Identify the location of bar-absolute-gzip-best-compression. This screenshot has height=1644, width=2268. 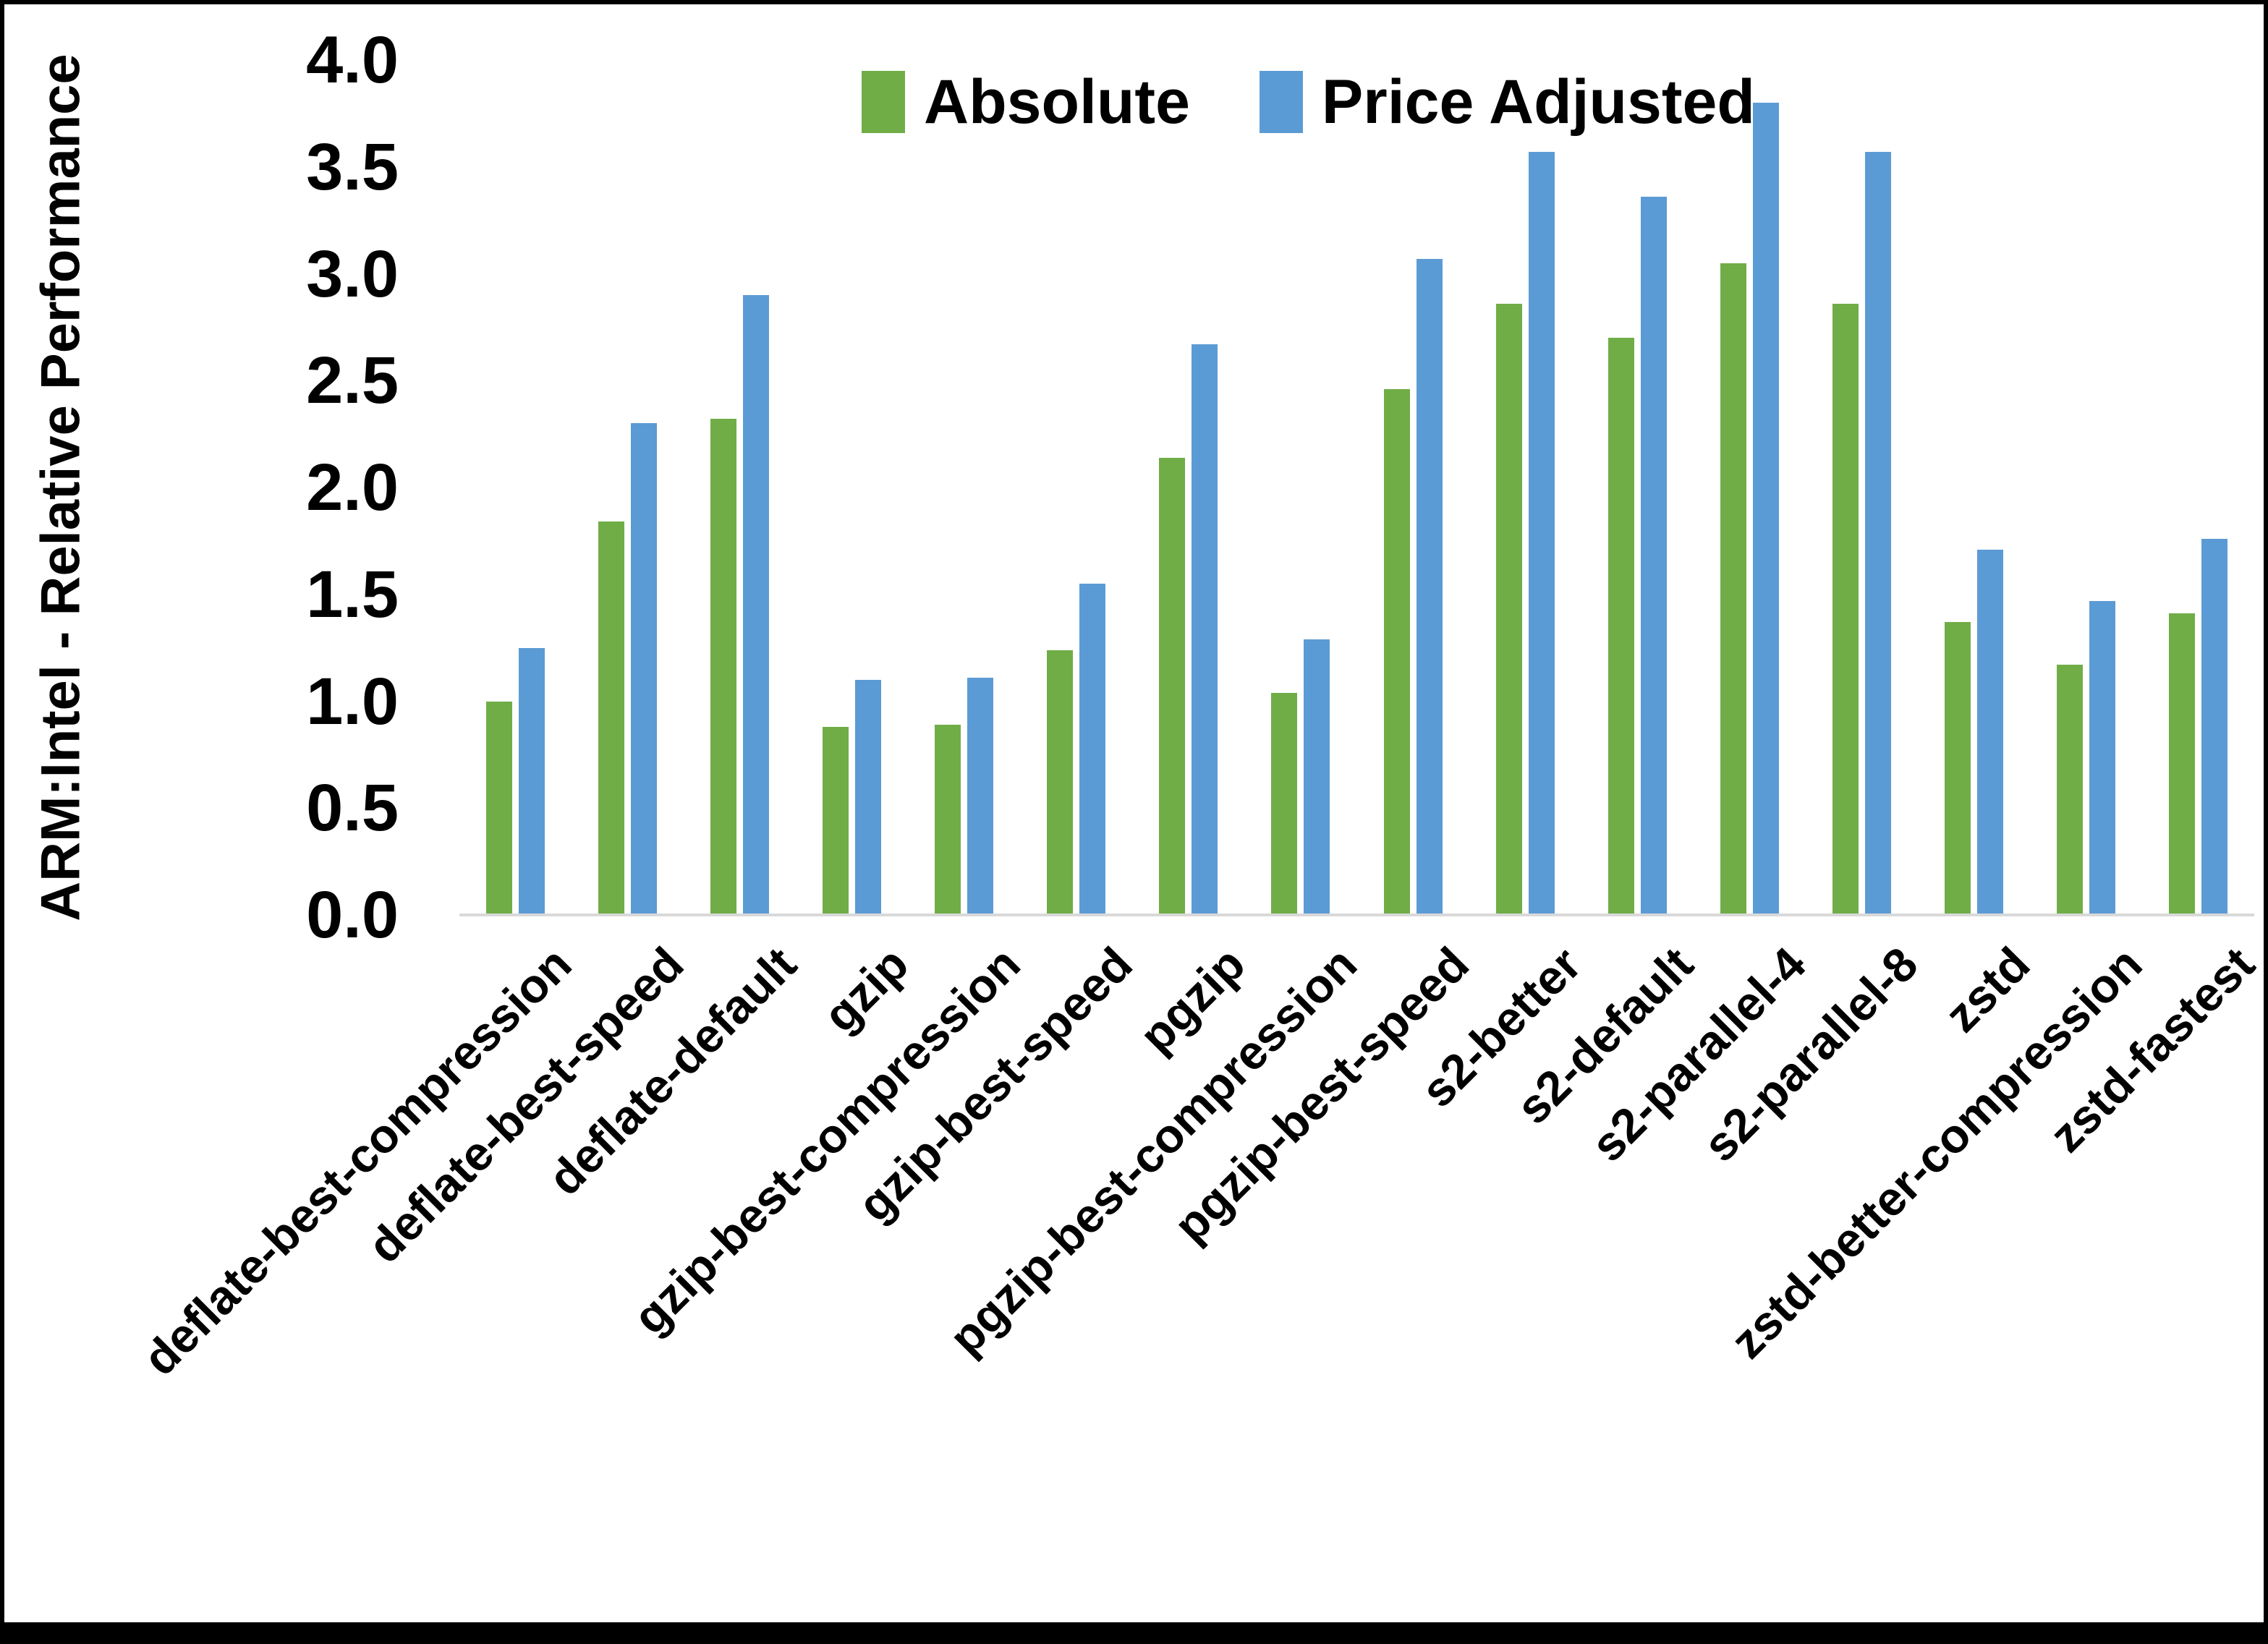
(948, 820).